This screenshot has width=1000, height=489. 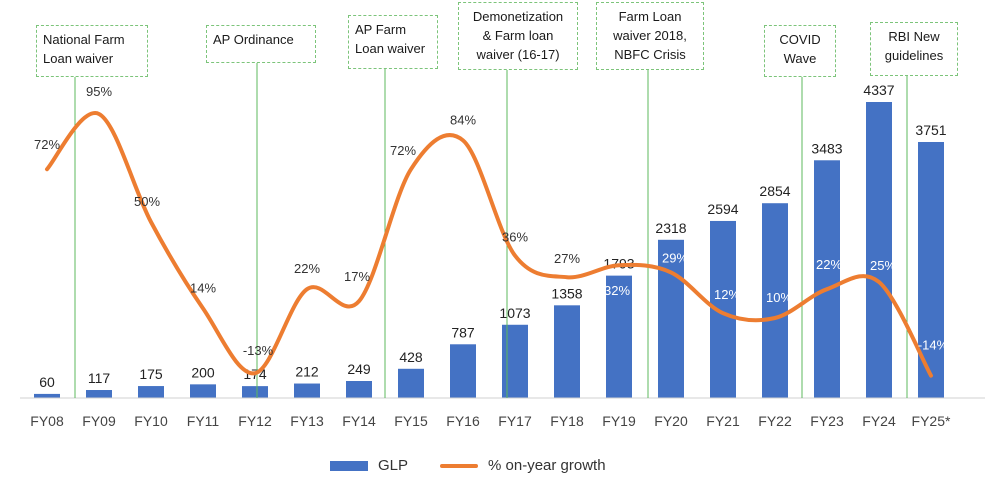 I want to click on growth-label-FY09: 95%, so click(x=99, y=91).